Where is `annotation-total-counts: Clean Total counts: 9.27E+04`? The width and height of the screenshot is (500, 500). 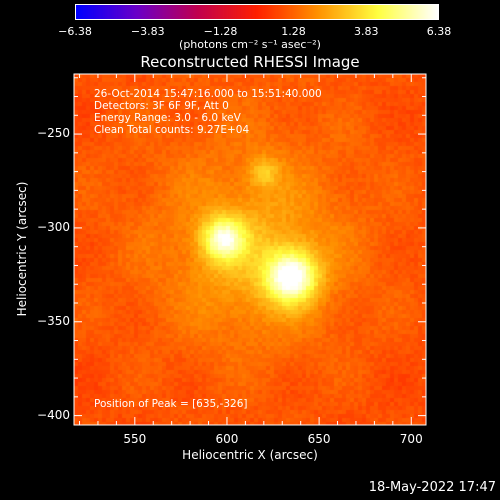 annotation-total-counts: Clean Total counts: 9.27E+04 is located at coordinates (172, 130).